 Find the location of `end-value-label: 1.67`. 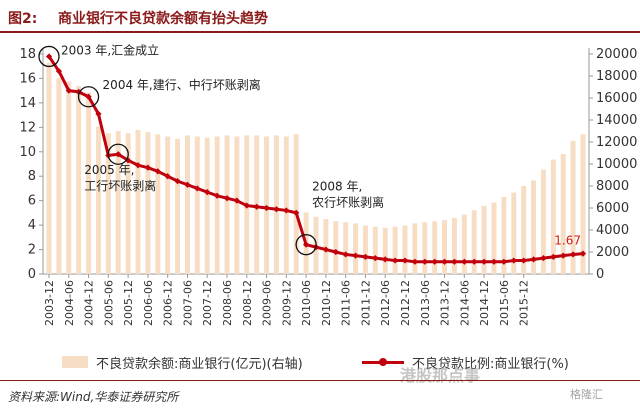

end-value-label: 1.67 is located at coordinates (567, 241).